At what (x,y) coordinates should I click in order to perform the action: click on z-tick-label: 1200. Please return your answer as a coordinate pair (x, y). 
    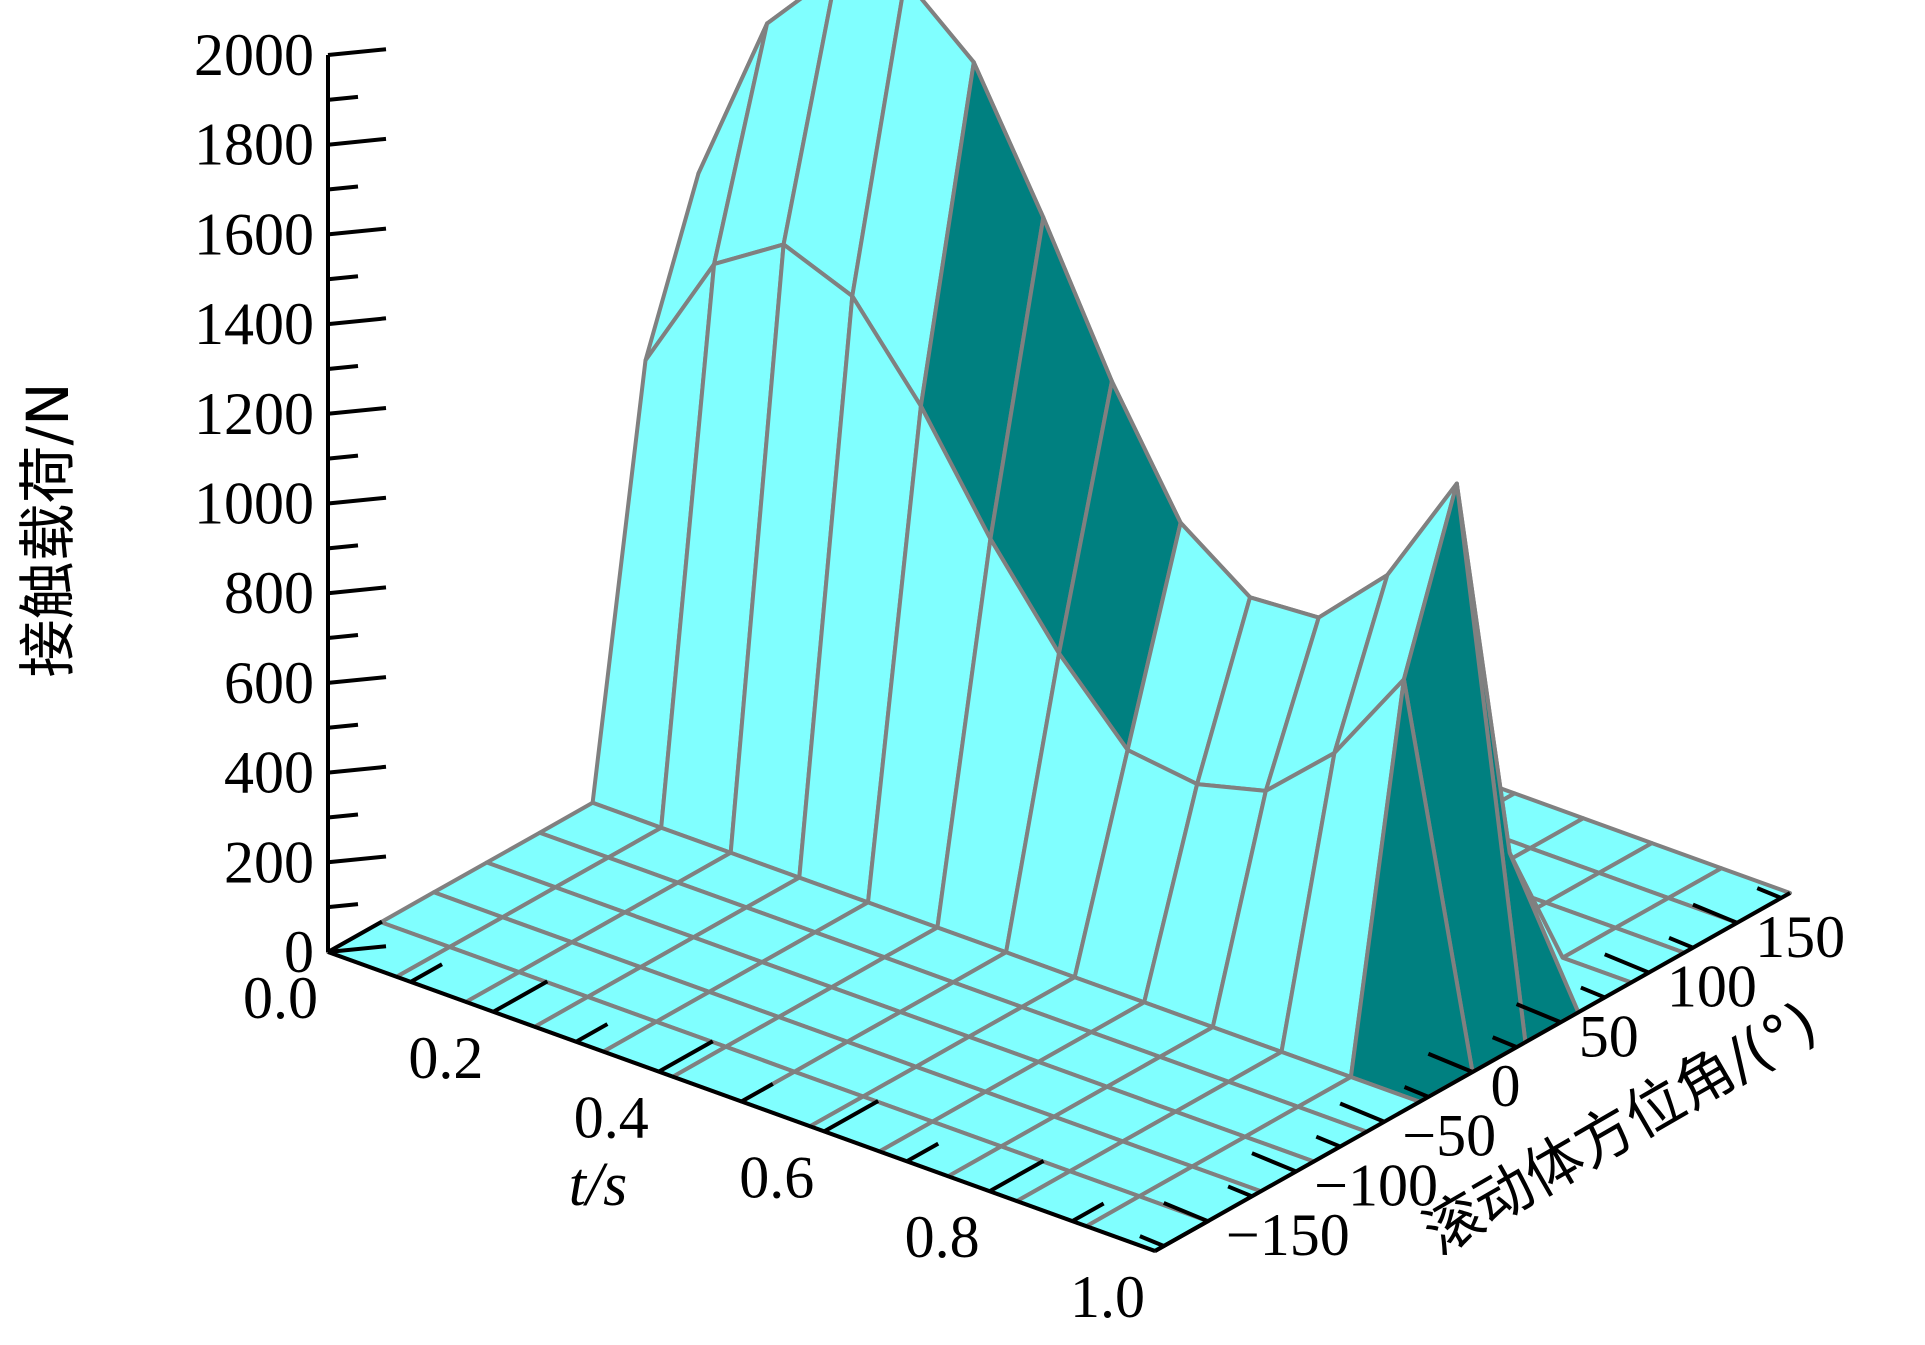
    Looking at the image, I should click on (254, 414).